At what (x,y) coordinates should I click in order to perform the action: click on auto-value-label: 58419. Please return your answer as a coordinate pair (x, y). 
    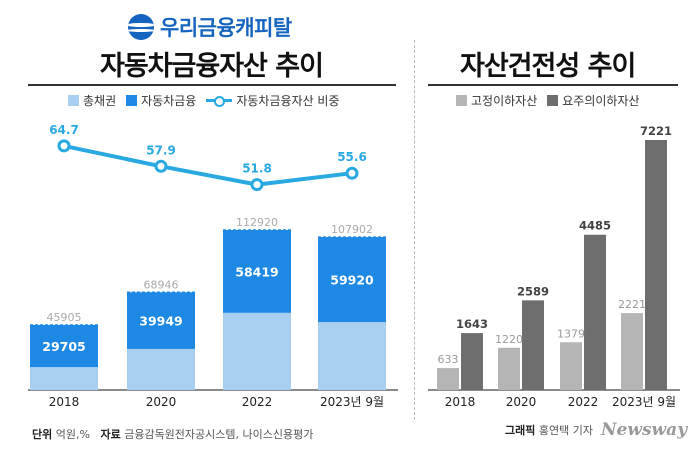
    Looking at the image, I should click on (257, 271).